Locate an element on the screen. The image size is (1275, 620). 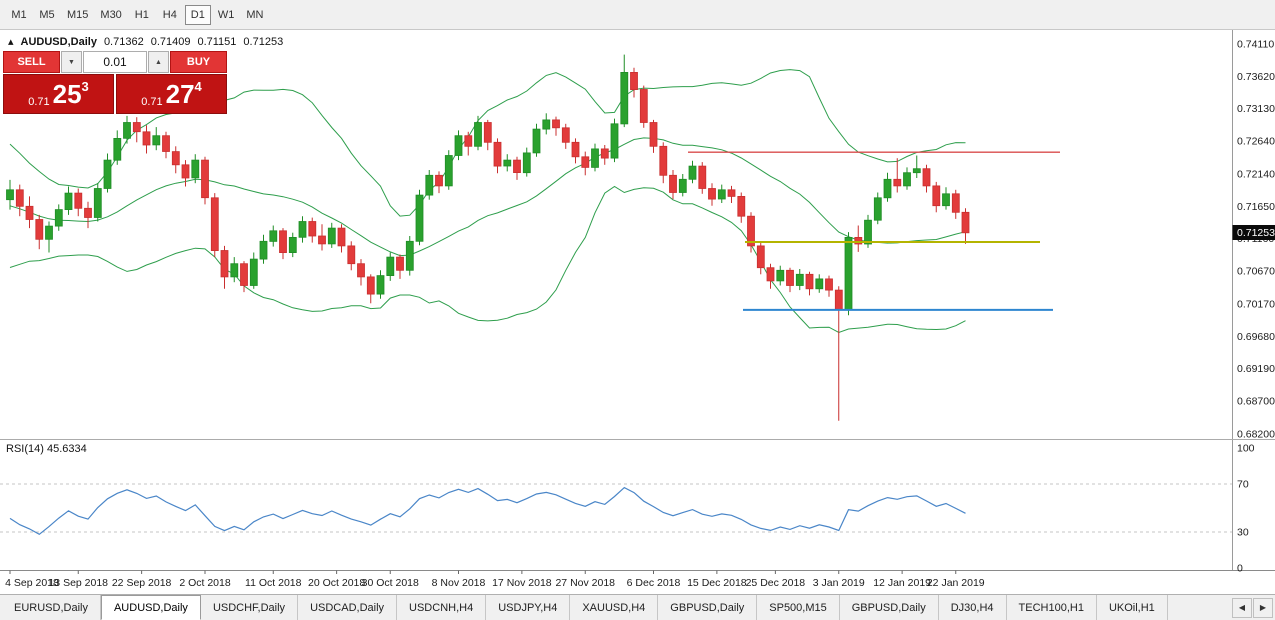
volume-input is located at coordinates (115, 62).